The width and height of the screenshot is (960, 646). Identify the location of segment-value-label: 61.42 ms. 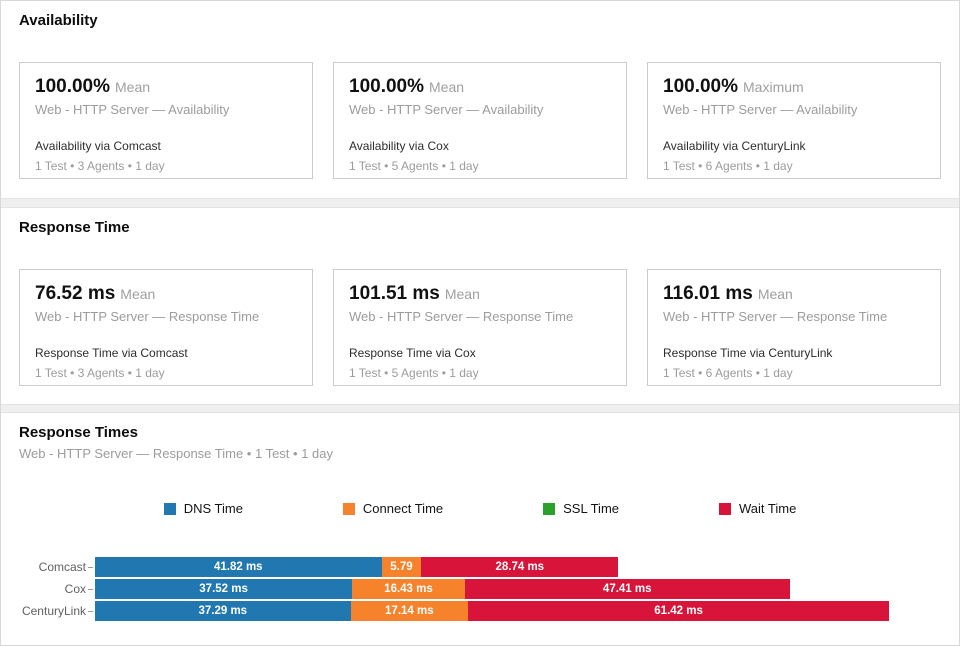
(678, 611).